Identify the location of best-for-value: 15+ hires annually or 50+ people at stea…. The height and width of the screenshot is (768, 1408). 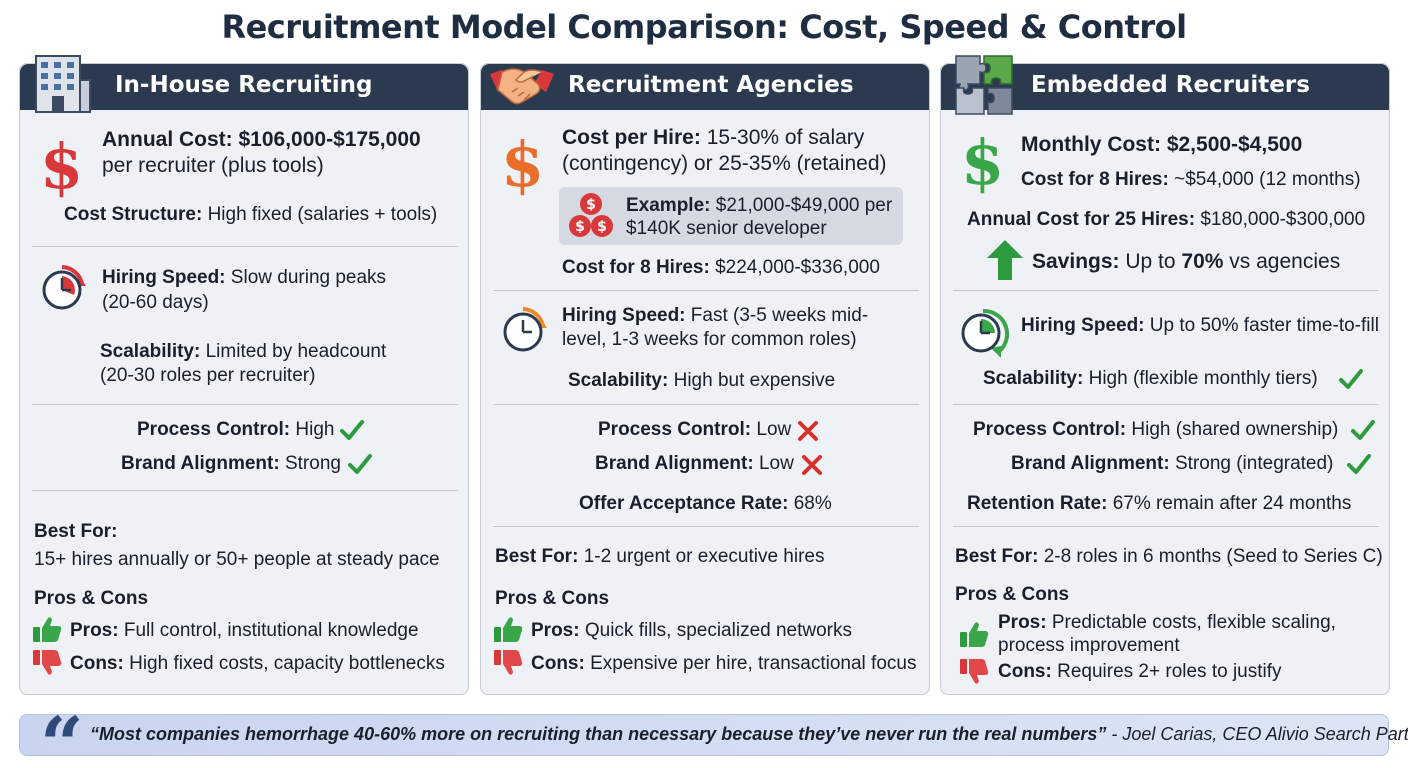
(237, 559).